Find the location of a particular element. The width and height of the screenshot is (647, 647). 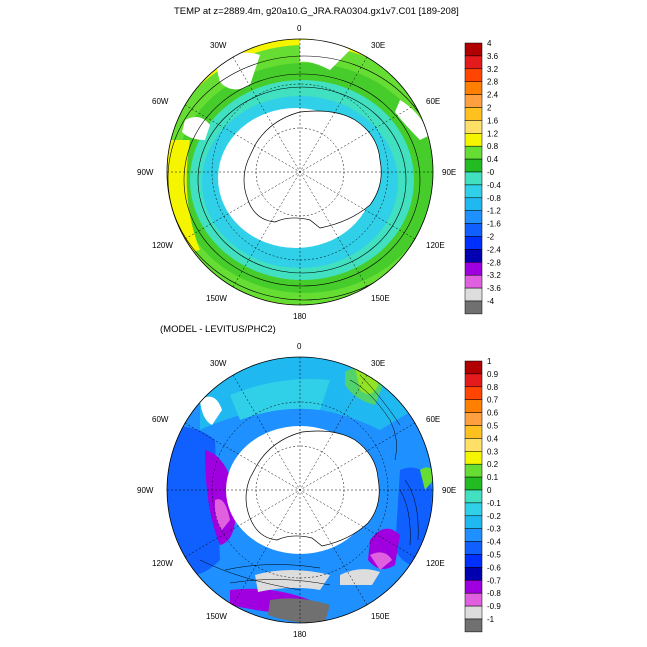

top-colorbar-label-17: -2.8 is located at coordinates (494, 262).